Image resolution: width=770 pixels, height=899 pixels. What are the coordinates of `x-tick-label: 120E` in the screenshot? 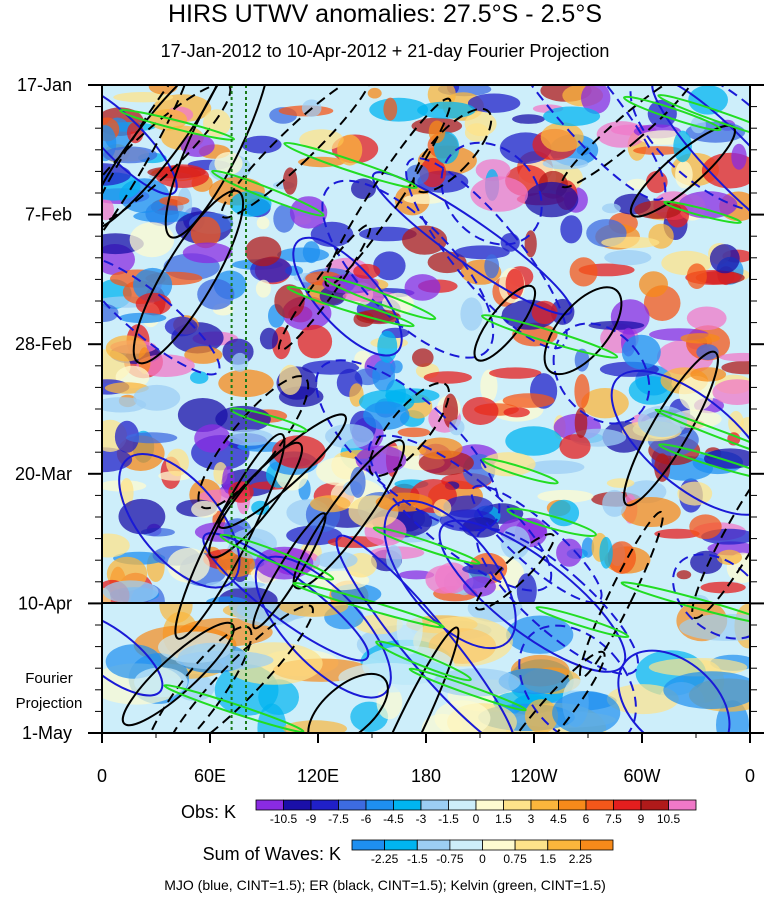 It's located at (318, 776).